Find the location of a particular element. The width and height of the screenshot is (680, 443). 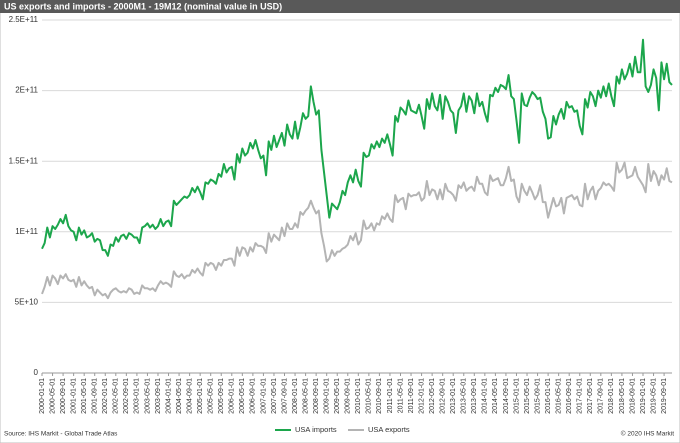

source-note: Source: IHS Markit - Global Trade Atlas is located at coordinates (61, 434).